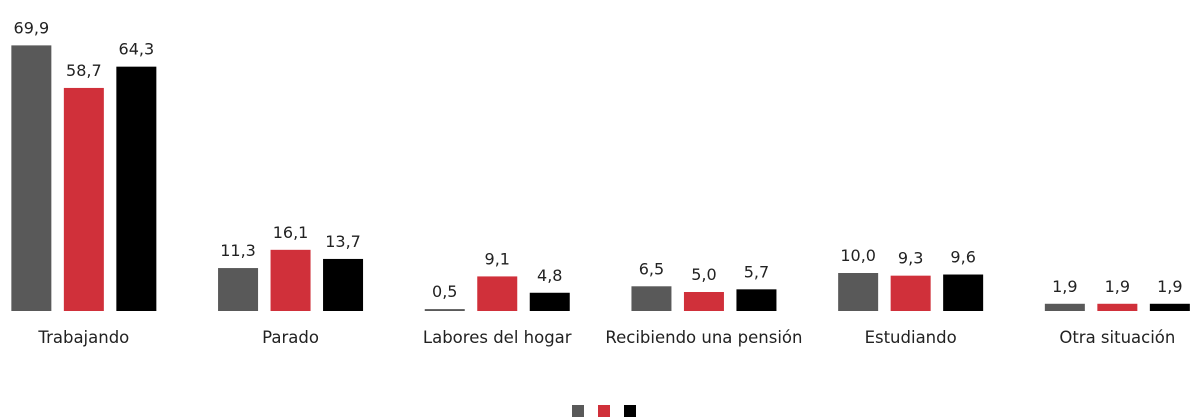 Image resolution: width=1192 pixels, height=417 pixels. I want to click on x-tick-label: Estudiando, so click(910, 337).